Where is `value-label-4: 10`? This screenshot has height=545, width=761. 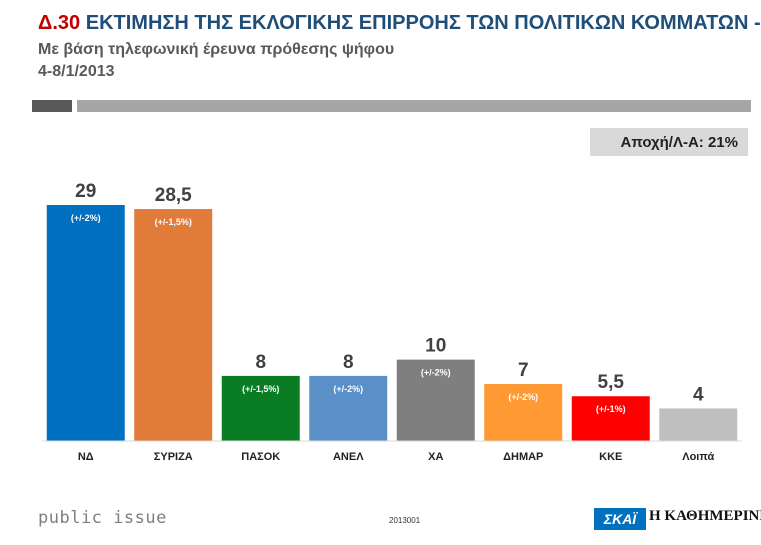 value-label-4: 10 is located at coordinates (435, 346).